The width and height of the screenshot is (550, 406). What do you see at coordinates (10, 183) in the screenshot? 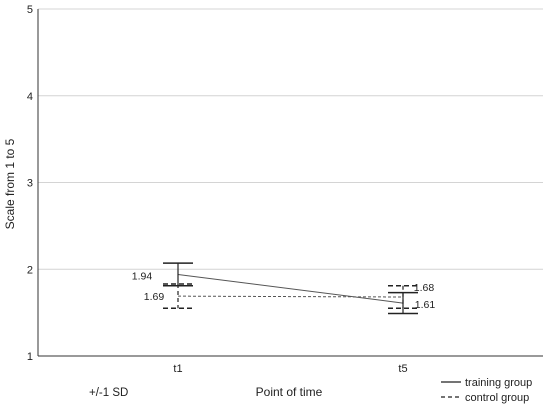
I see `y-axis-title: Scale from 1 to 5` at bounding box center [10, 183].